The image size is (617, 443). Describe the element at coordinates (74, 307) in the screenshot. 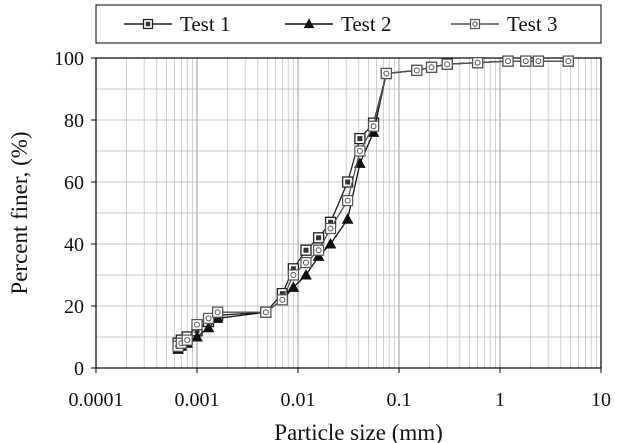

I see `y-tick-label: 20` at that location.